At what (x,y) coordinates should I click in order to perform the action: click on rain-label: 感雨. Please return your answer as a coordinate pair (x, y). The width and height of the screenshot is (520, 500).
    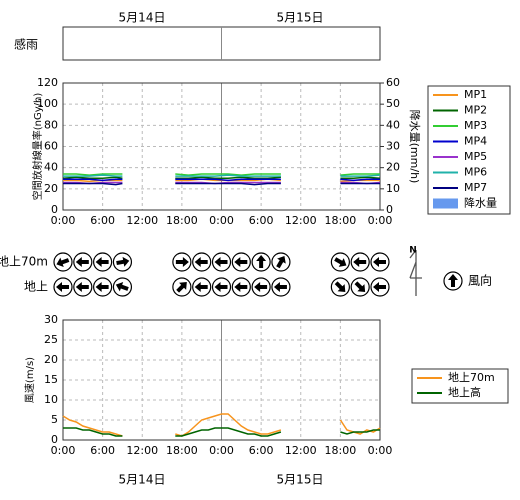
    Looking at the image, I should click on (26, 44).